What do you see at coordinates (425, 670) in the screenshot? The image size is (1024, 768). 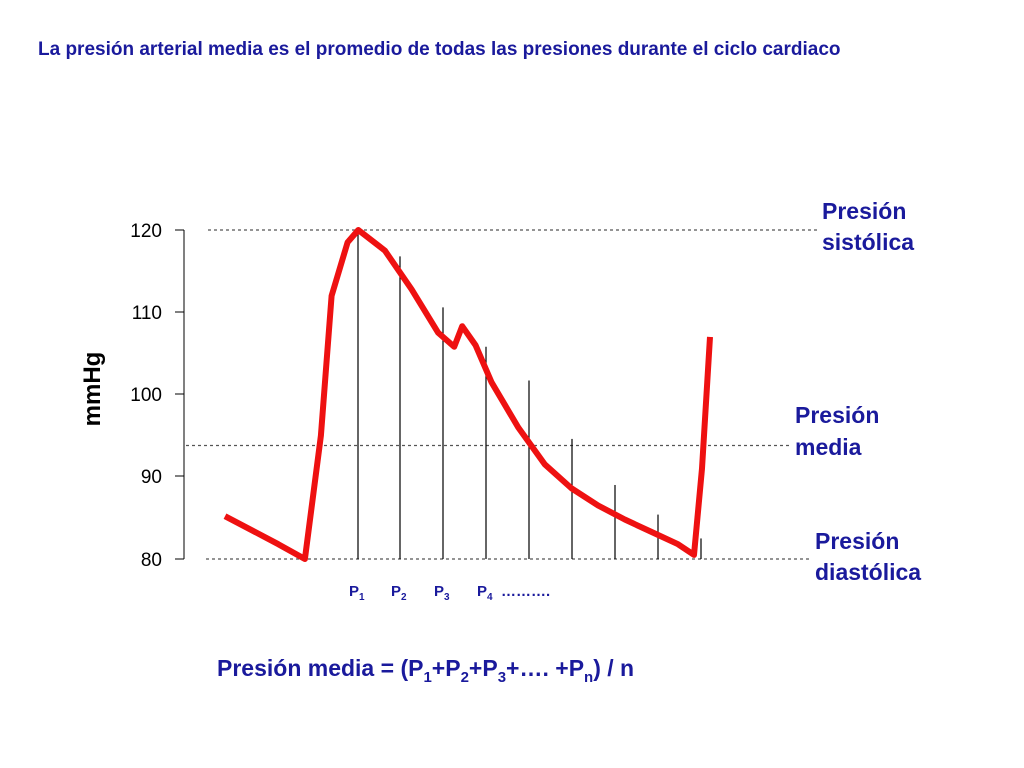 I see `mean-pressure-formula: Presión media = (P1+P2+P3+…. +Pn) / n` at bounding box center [425, 670].